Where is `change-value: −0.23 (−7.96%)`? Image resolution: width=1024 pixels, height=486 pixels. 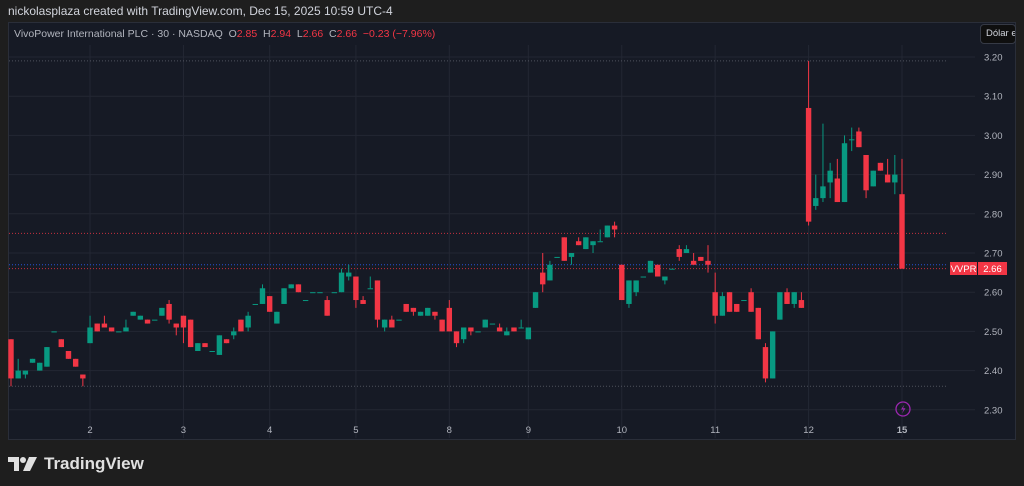
change-value: −0.23 (−7.96%) is located at coordinates (399, 34).